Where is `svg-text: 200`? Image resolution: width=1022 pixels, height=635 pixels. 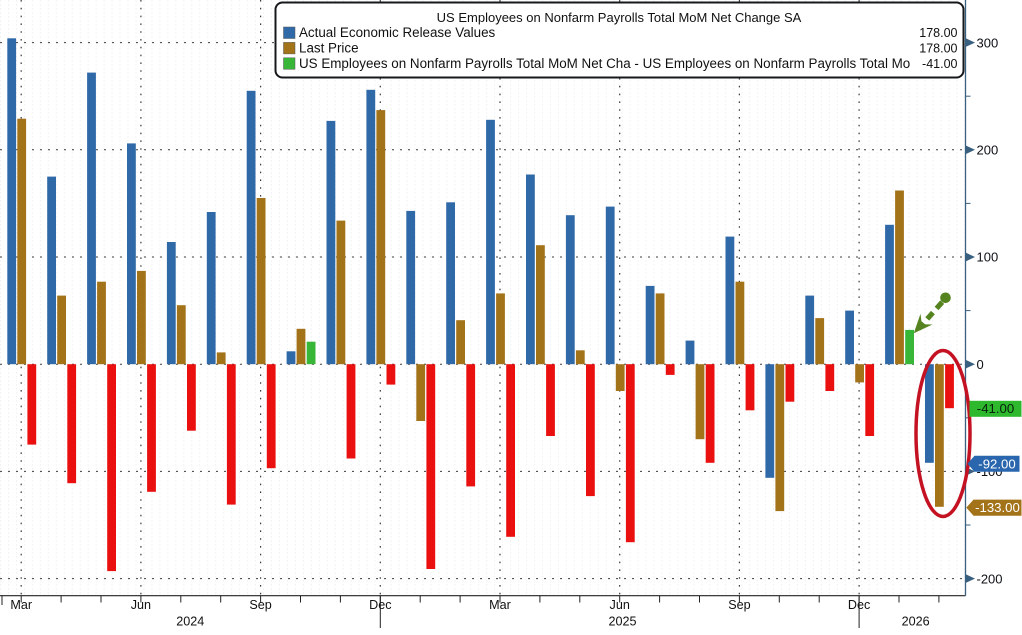
svg-text: 200 is located at coordinates (988, 150).